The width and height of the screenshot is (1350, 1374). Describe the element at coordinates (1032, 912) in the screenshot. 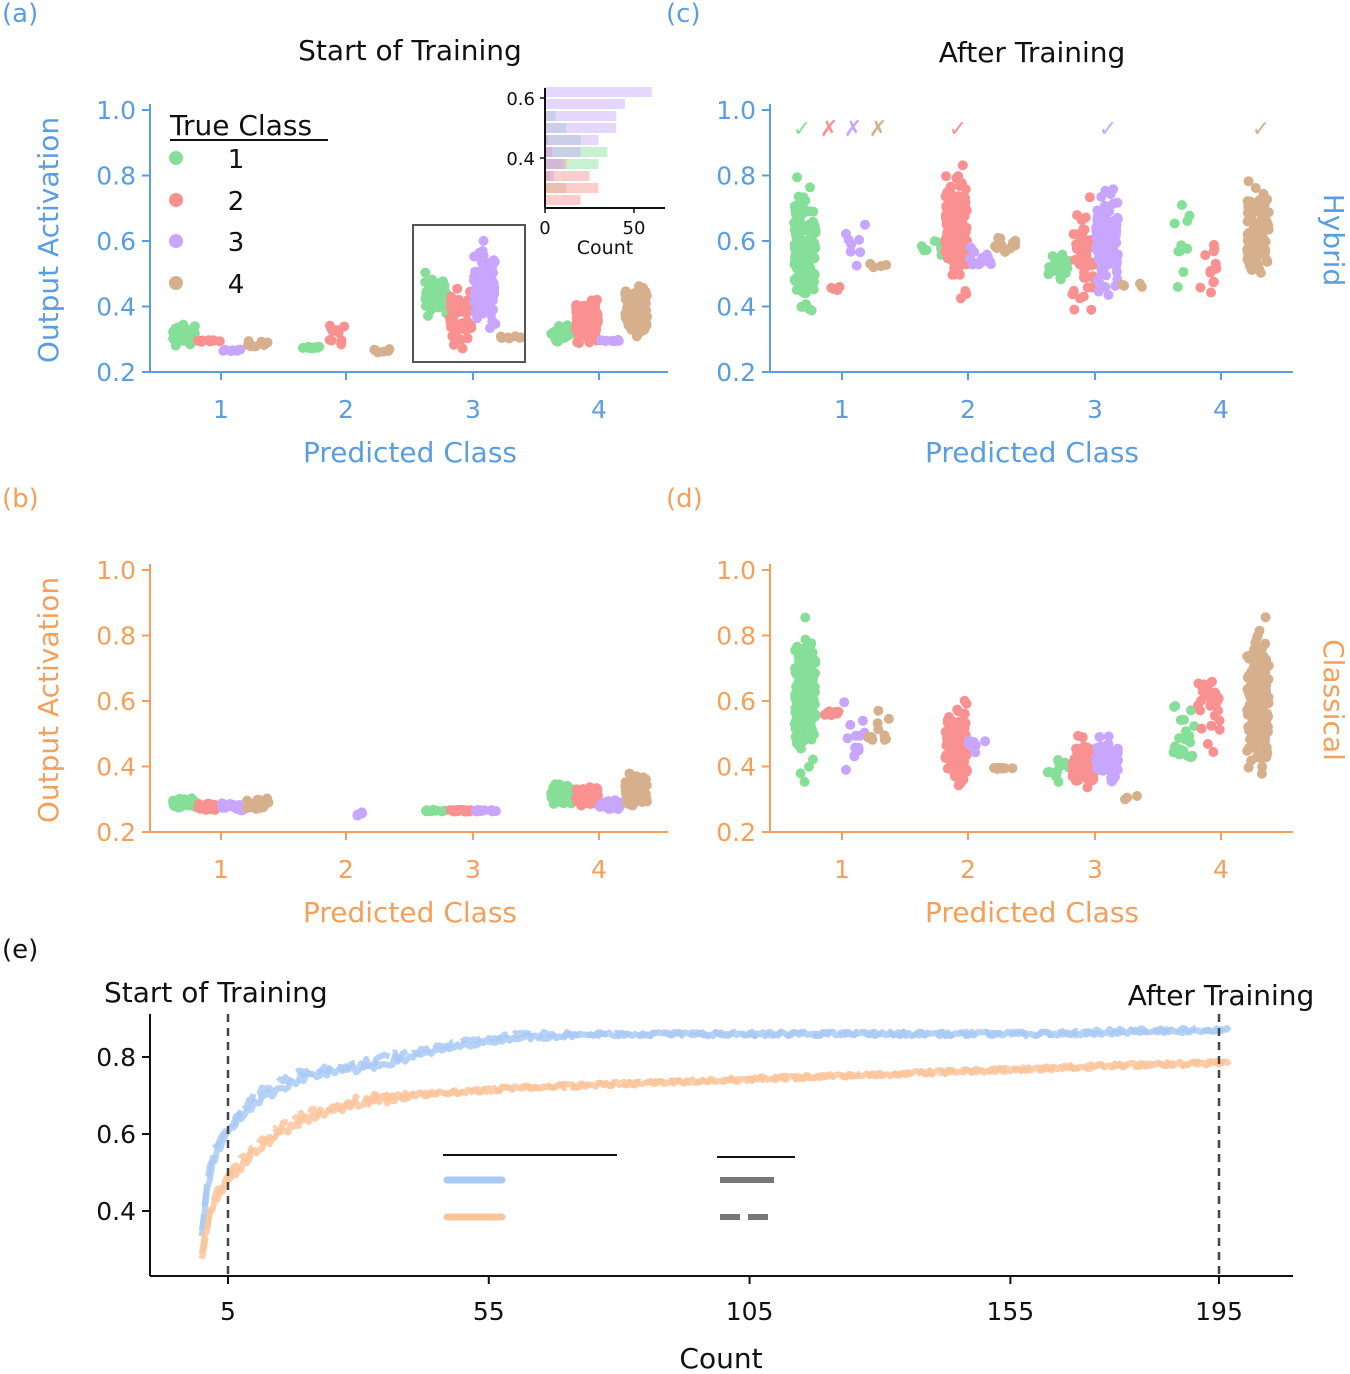

I see `panel-d-xlabel: Predicted Class` at that location.